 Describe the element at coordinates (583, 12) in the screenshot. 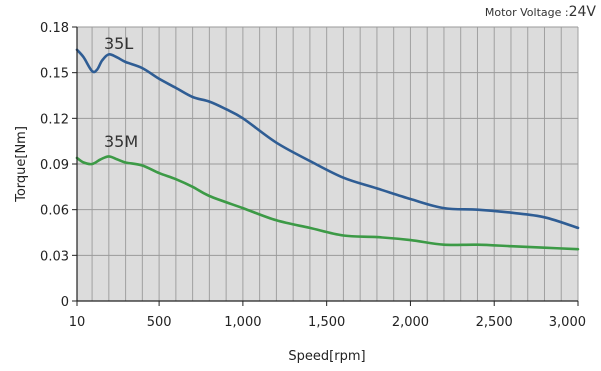

I see `motor-voltage-value: 24V` at that location.